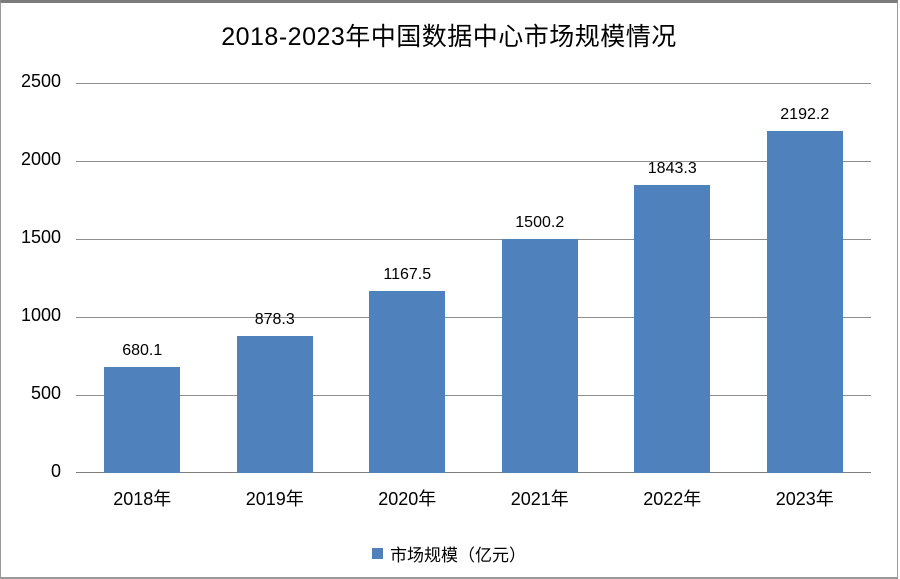  What do you see at coordinates (473, 472) in the screenshot?
I see `x-axis-line` at bounding box center [473, 472].